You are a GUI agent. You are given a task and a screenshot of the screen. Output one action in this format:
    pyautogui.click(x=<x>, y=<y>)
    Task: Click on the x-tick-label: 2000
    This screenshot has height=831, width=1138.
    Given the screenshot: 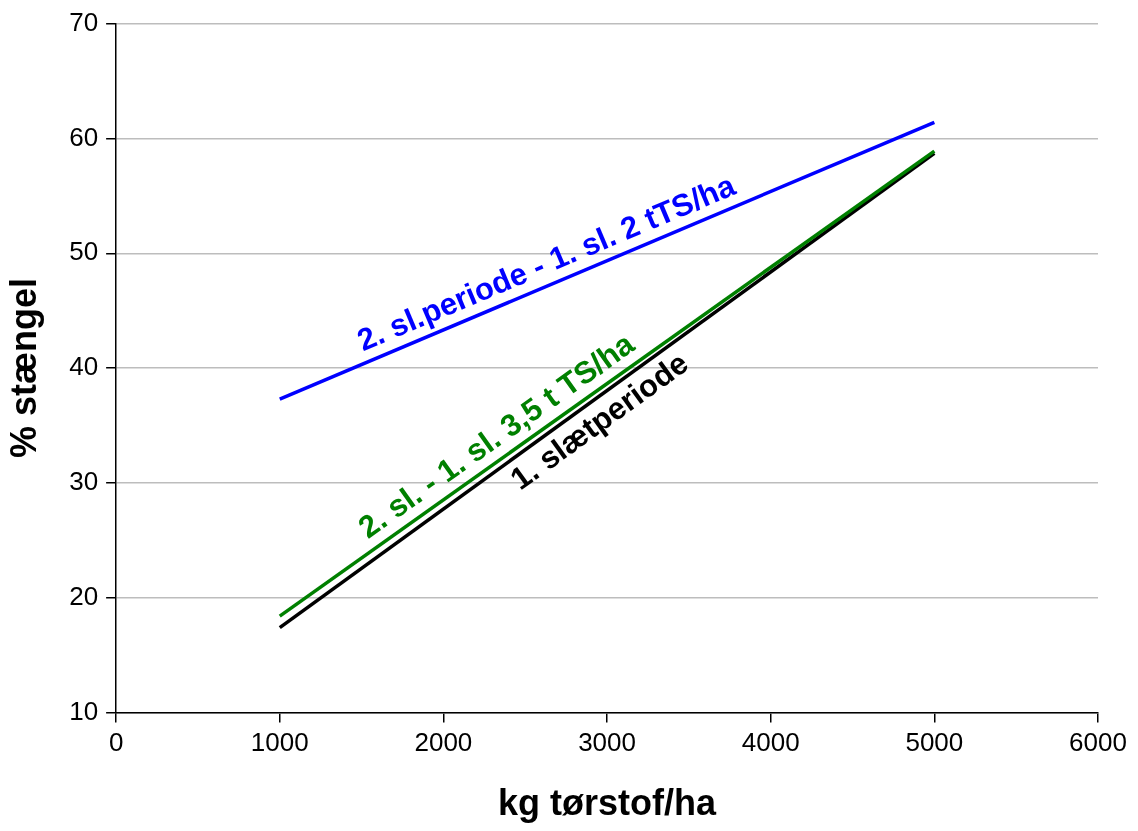 What is the action you would take?
    pyautogui.click(x=443, y=742)
    